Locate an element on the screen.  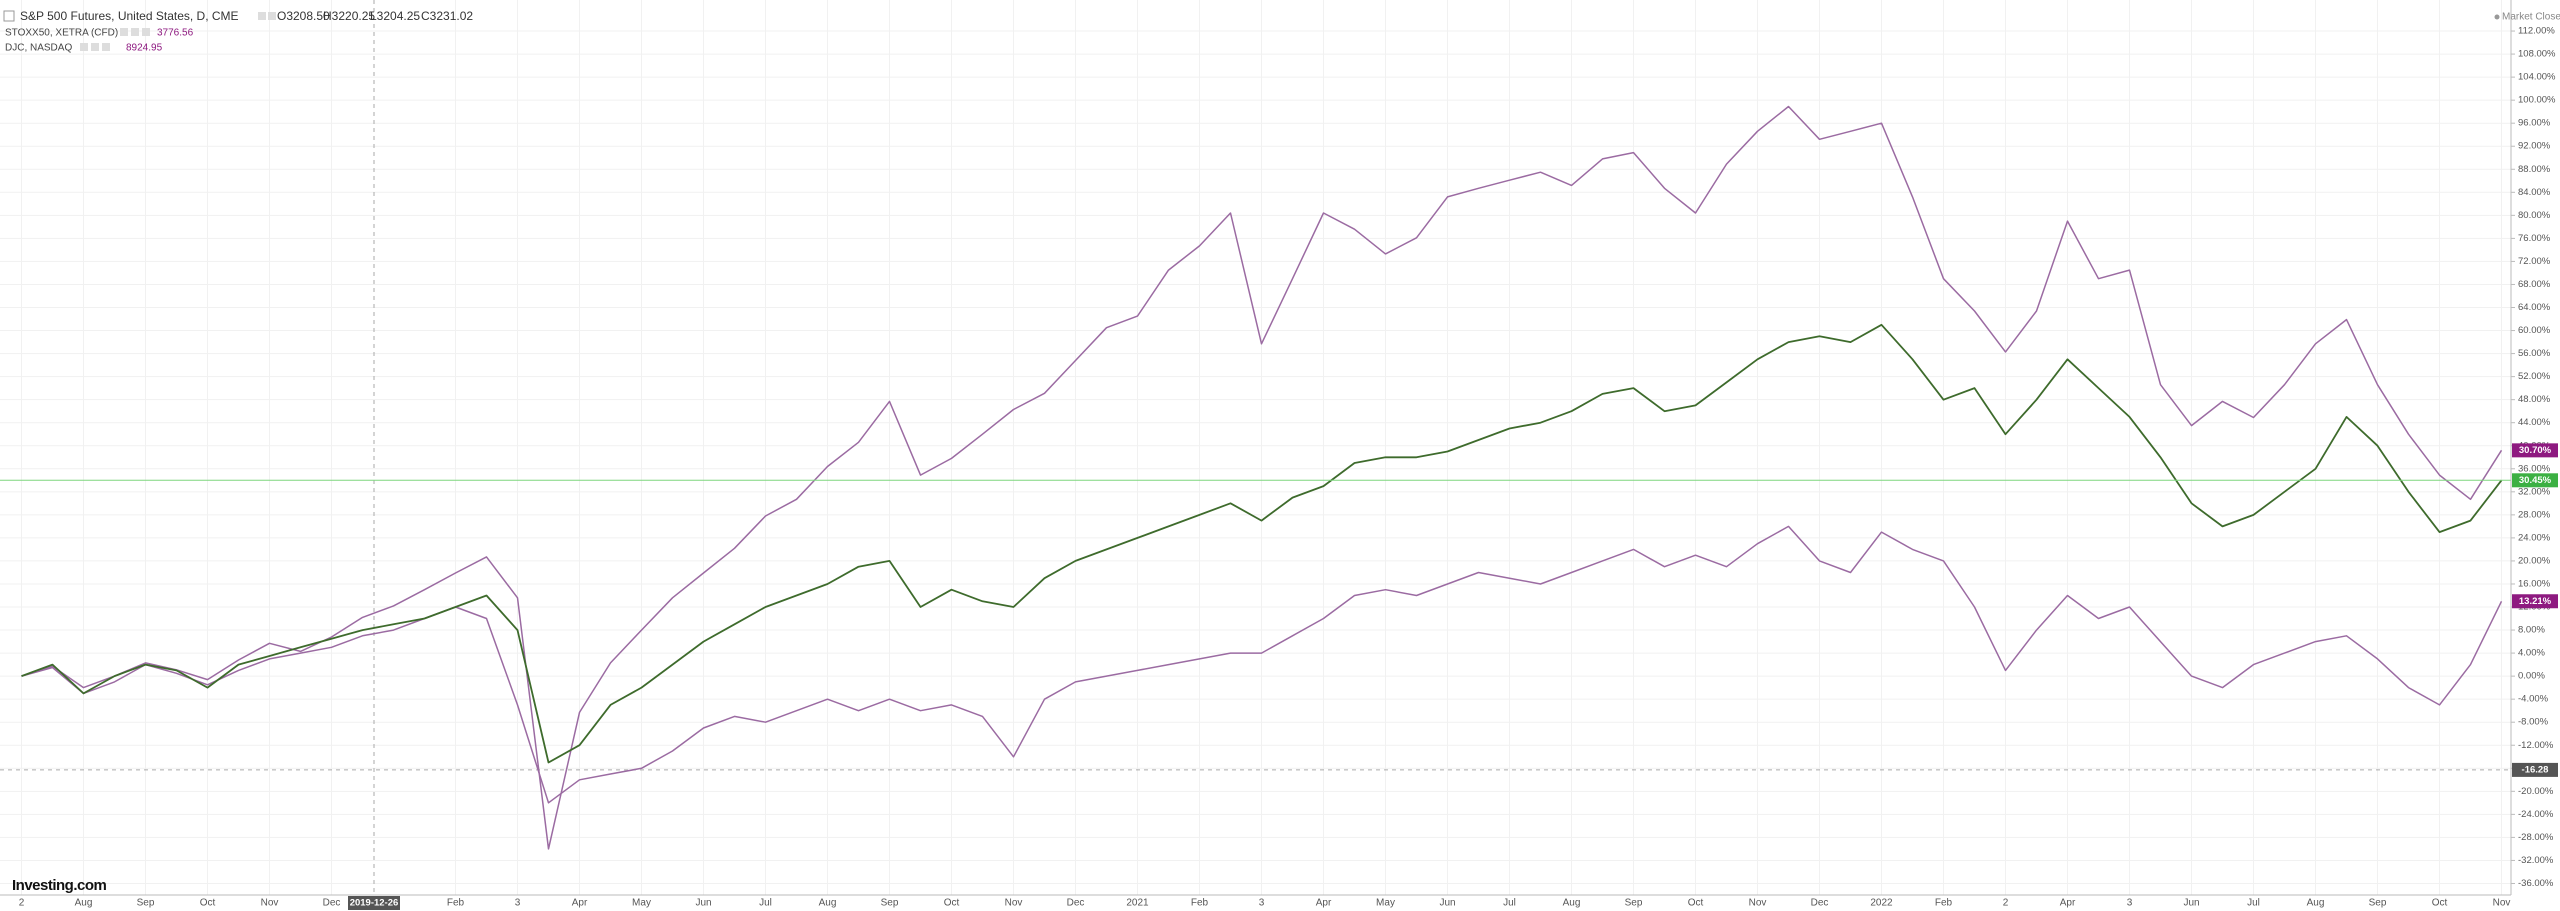
last-value-badge: 30.45% is located at coordinates (2535, 480).